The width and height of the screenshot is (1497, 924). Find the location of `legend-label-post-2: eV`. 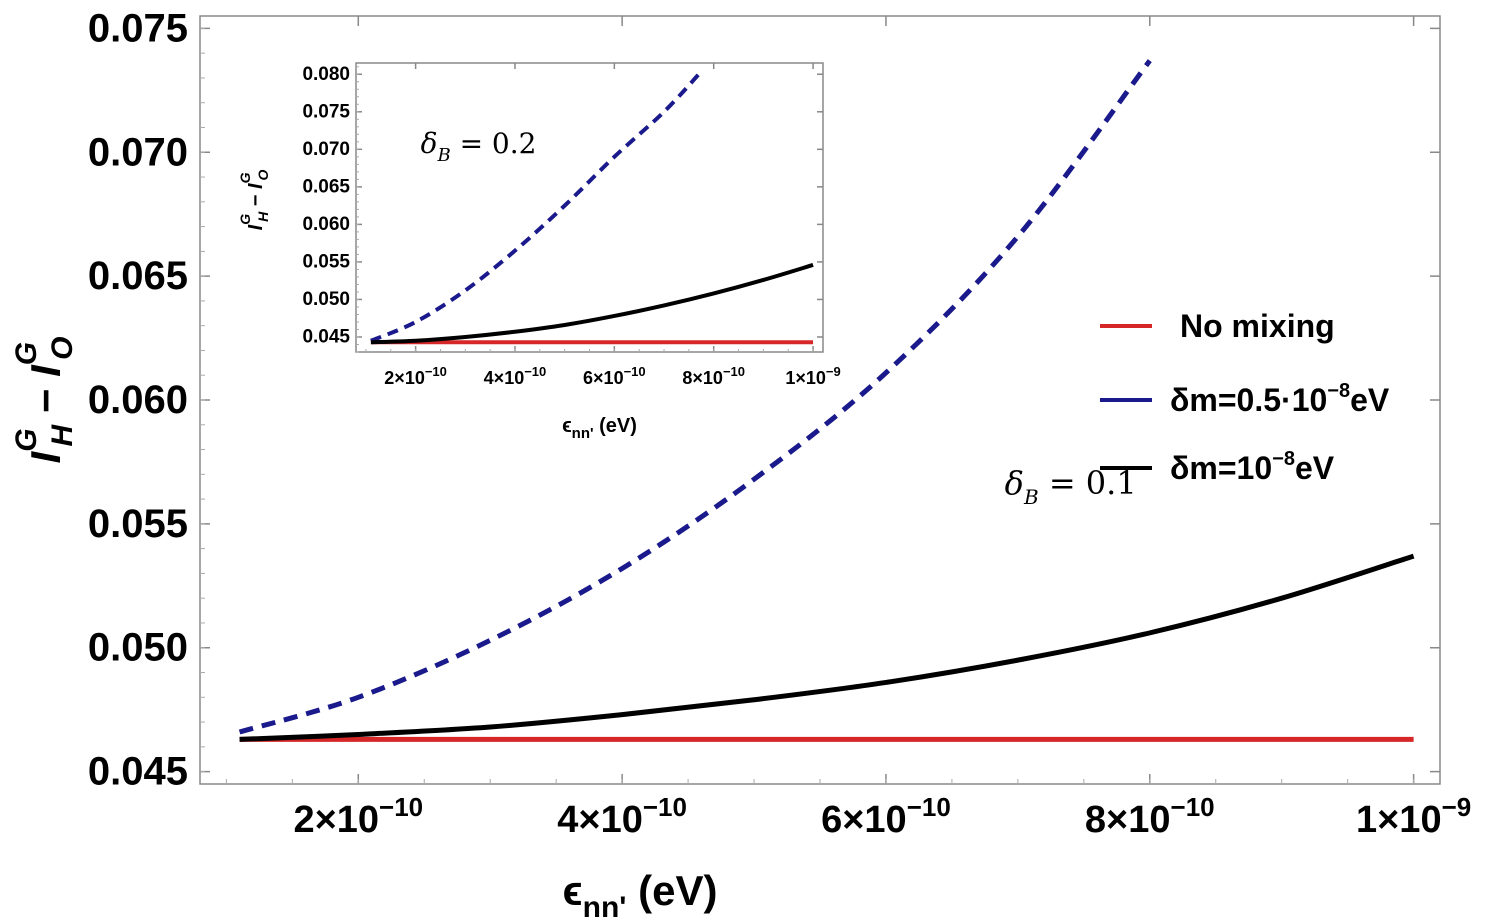

legend-label-post-2: eV is located at coordinates (1315, 468).